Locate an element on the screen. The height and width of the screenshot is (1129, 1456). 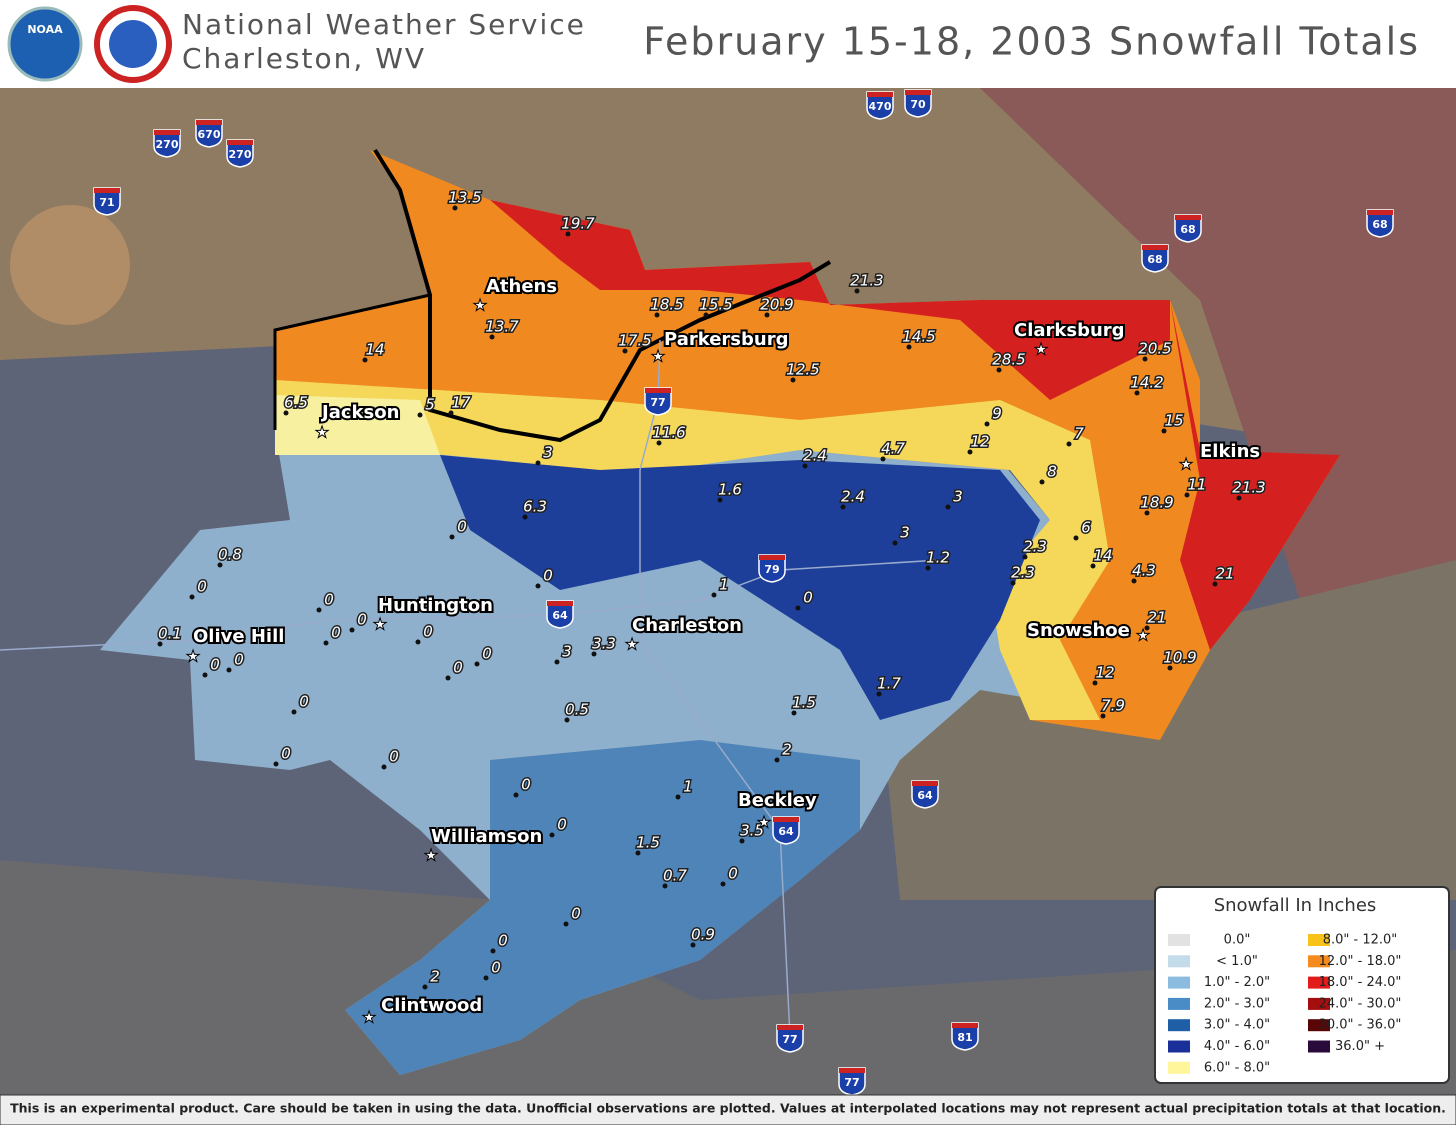
observation-value: 6.5 is located at coordinates (296, 403).